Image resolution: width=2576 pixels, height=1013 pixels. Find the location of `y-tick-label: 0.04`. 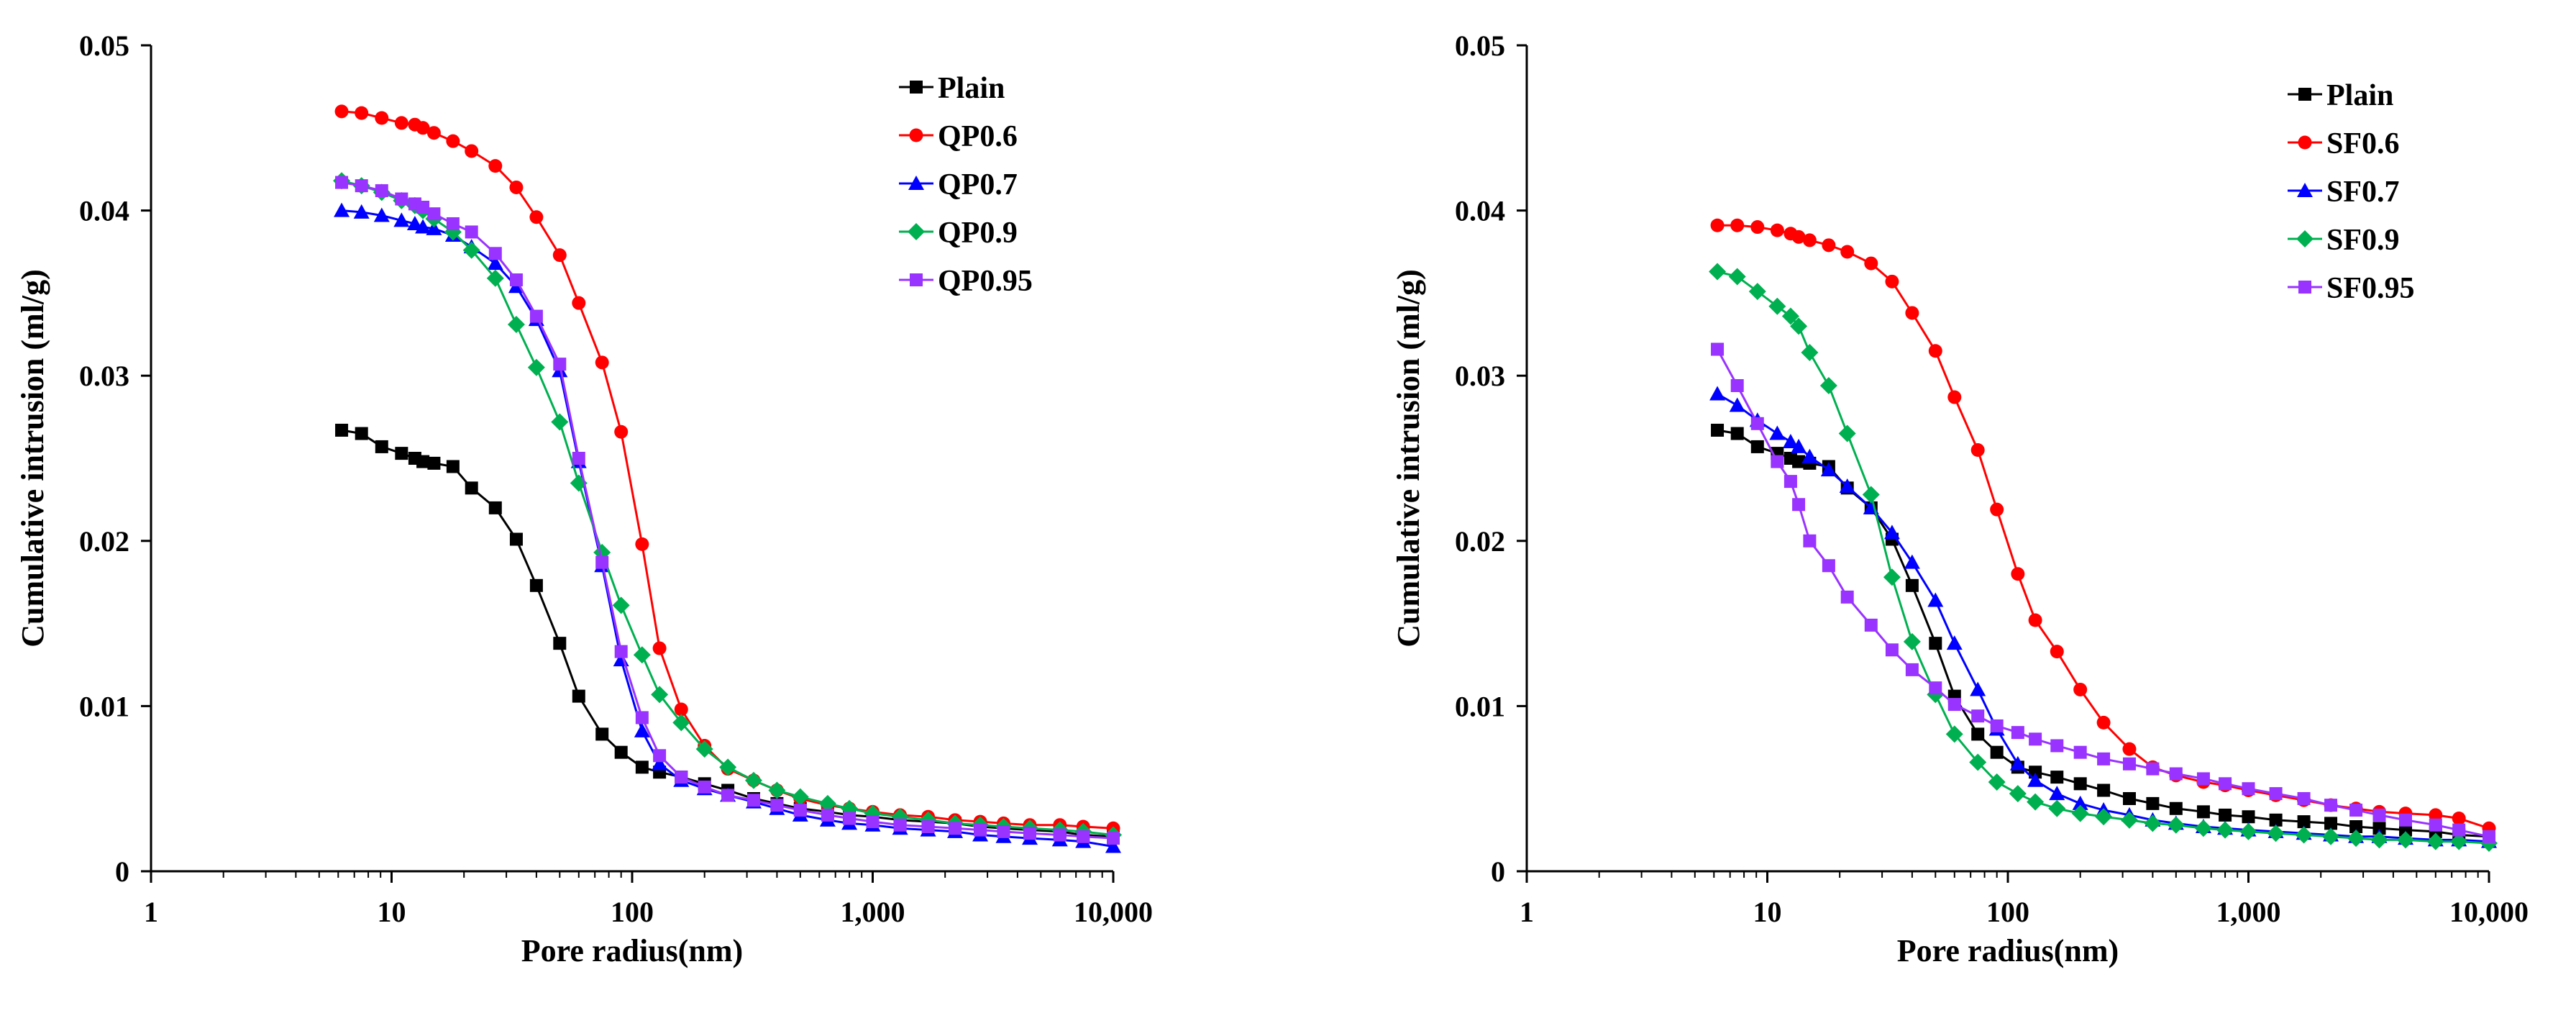

y-tick-label: 0.04 is located at coordinates (104, 211).